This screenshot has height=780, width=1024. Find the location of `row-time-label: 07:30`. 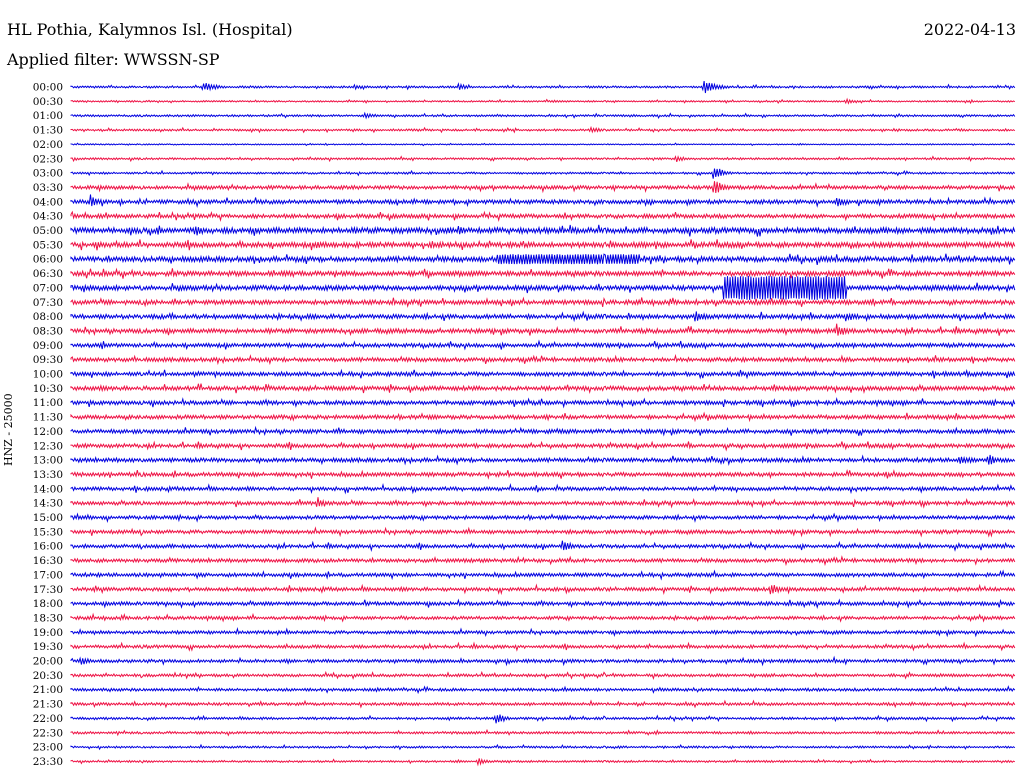

row-time-label: 07:30 is located at coordinates (48, 303).